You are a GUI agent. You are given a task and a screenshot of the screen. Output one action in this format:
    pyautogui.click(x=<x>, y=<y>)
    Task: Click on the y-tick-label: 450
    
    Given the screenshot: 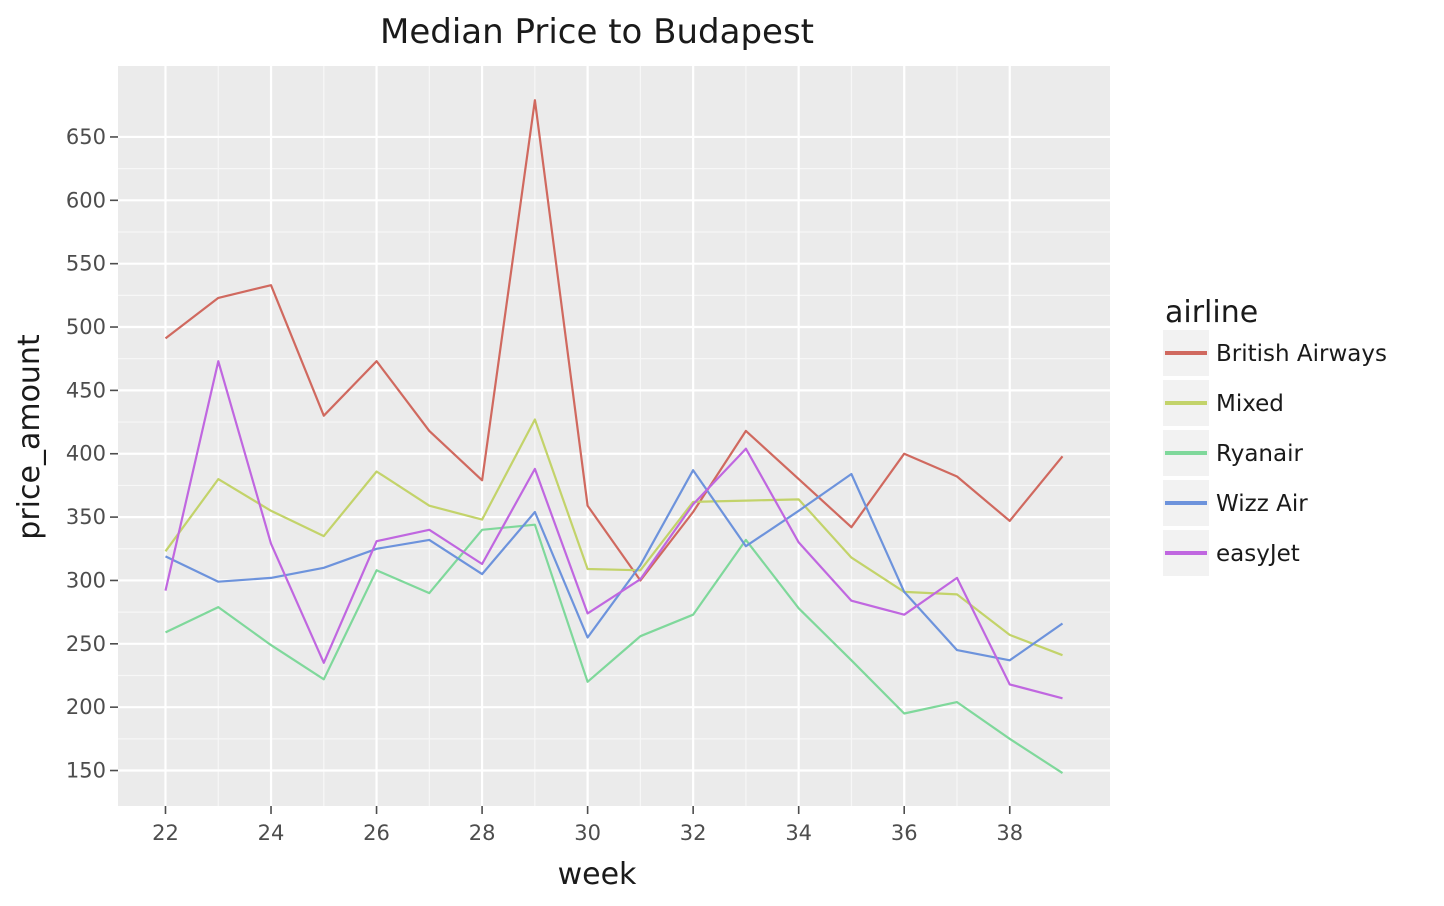 What is the action you would take?
    pyautogui.click(x=86, y=390)
    